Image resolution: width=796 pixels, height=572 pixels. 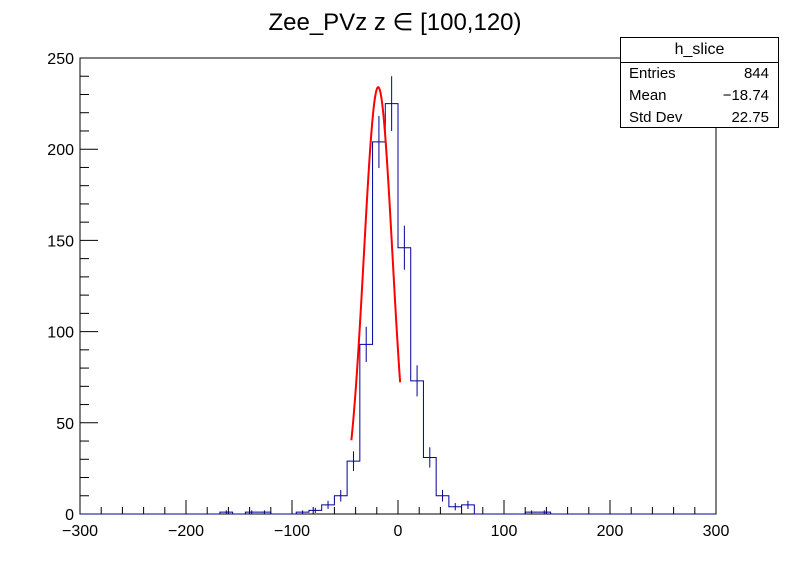 I want to click on x-axis-tick-labels: −300 −200 −100 0 100 200 300, so click(x=395, y=531).